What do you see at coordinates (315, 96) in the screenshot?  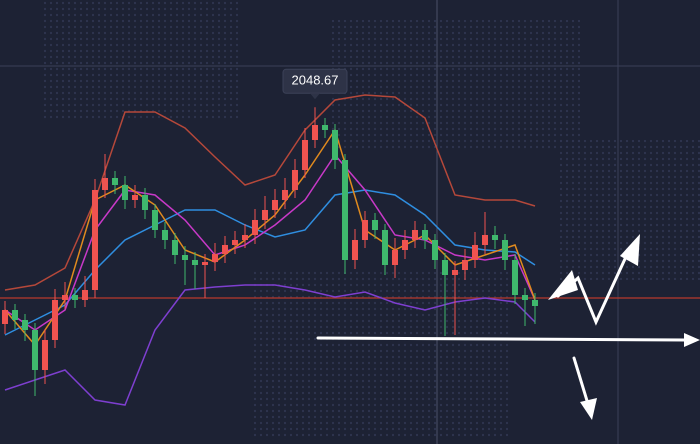 I see `peak-label-pointer` at bounding box center [315, 96].